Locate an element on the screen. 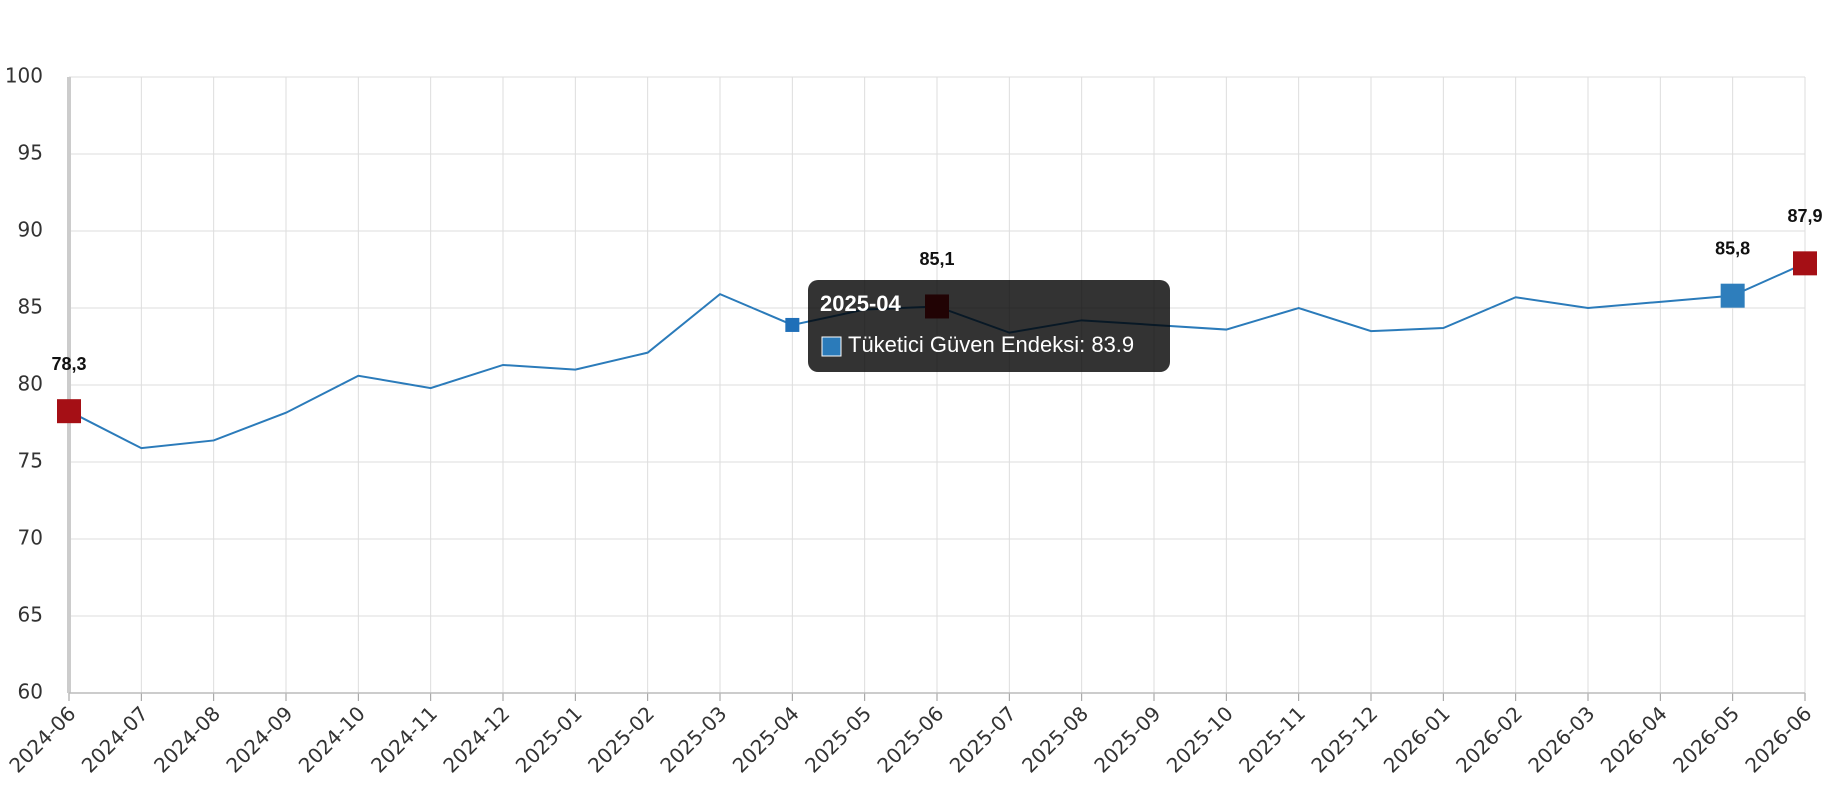 Image resolution: width=1830 pixels, height=800 pixels. x-tick-label: 2024-12 is located at coordinates (476, 739).